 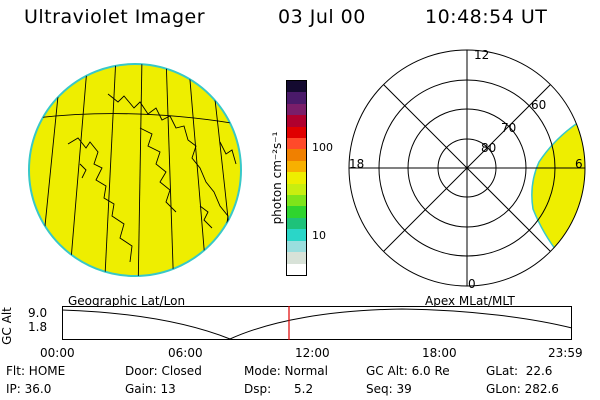 What do you see at coordinates (312, 353) in the screenshot?
I see `timeline-xtick-1200: 12:00` at bounding box center [312, 353].